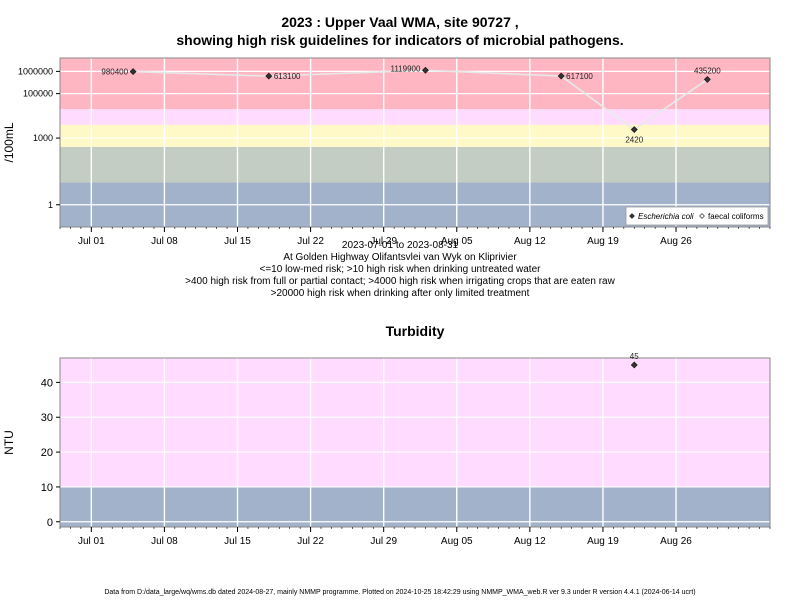 Image resolution: width=800 pixels, height=600 pixels. I want to click on y-tick-label: 1000, so click(43, 138).